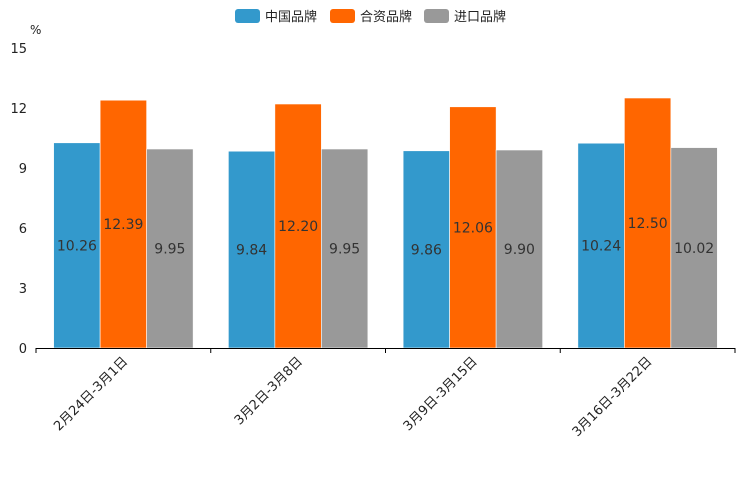 The height and width of the screenshot is (496, 744). I want to click on legend: 中国品牌 合资品牌 进口品牌, so click(370, 17).